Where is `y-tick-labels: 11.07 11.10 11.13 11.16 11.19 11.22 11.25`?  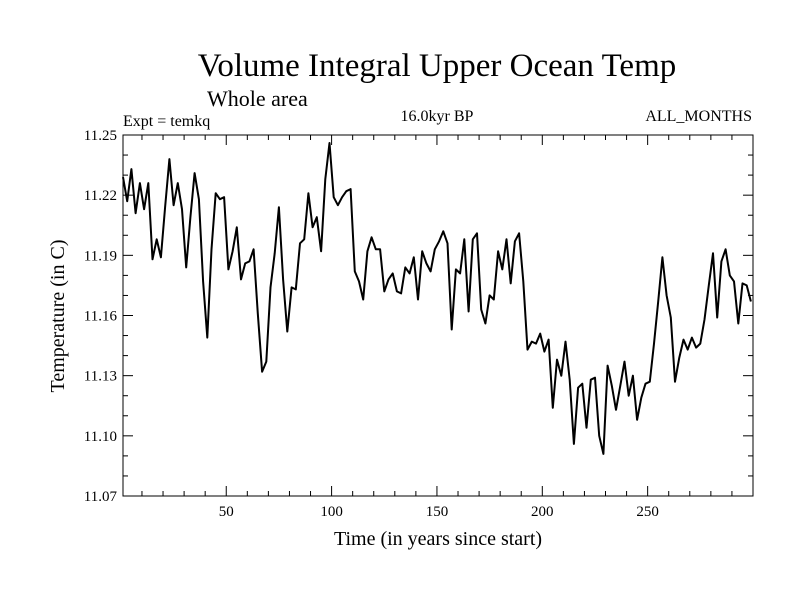
y-tick-labels: 11.07 11.10 11.13 11.16 11.19 11.22 11.25 is located at coordinates (101, 316).